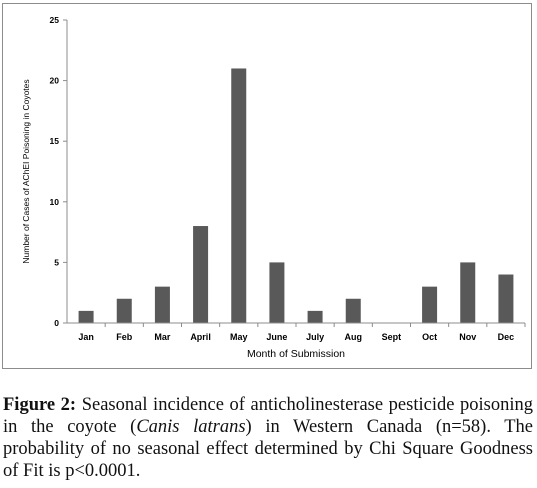 Image resolution: width=537 pixels, height=488 pixels. I want to click on bar-jan, so click(86, 316).